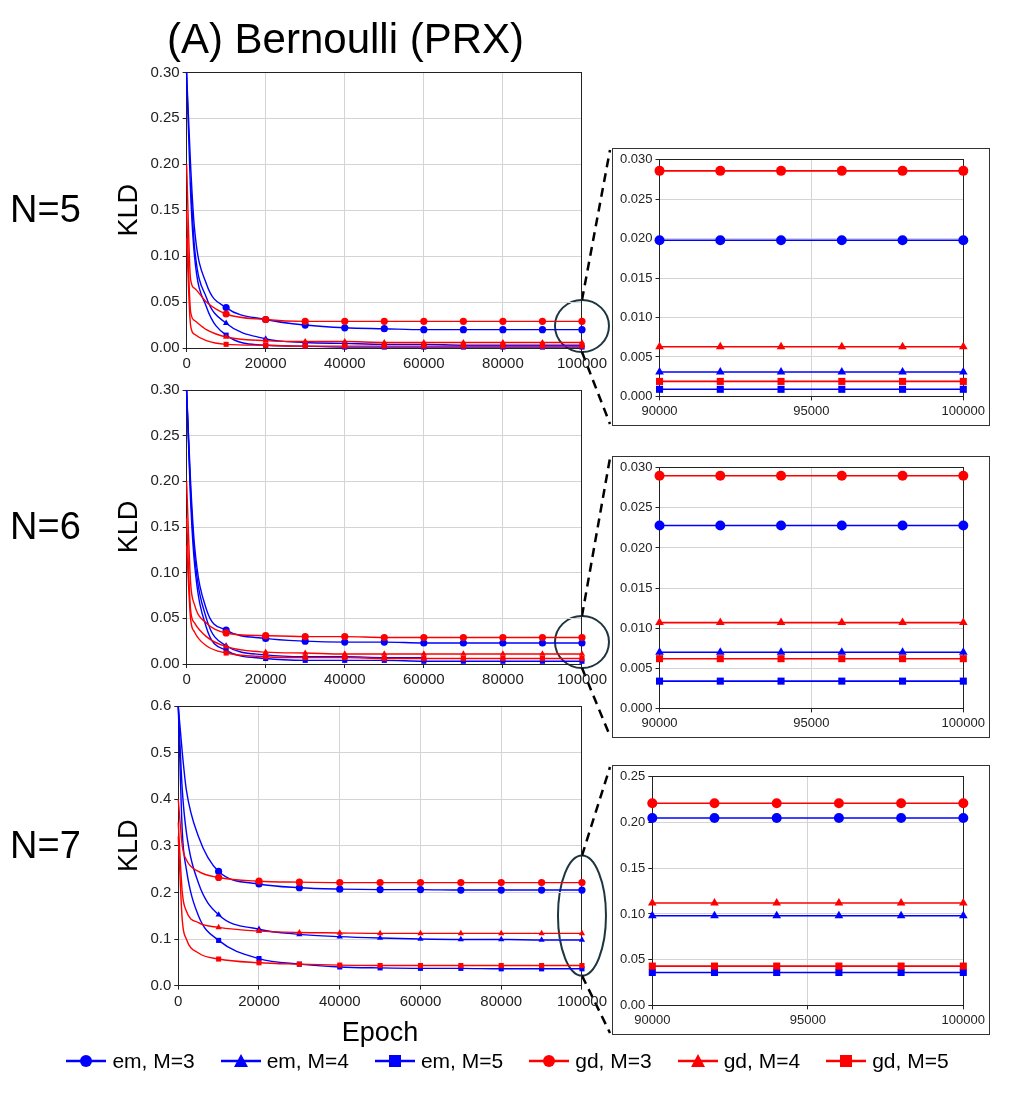 The image size is (1015, 1097). Describe the element at coordinates (307, 1061) in the screenshot. I see `legend-label: em, M=4` at that location.